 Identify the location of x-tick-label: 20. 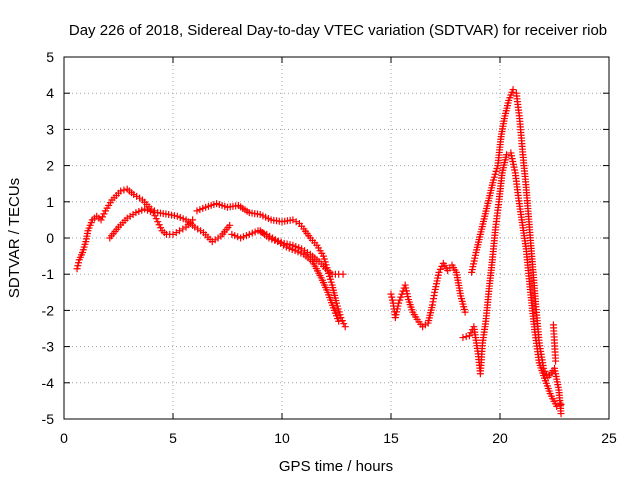
(500, 438).